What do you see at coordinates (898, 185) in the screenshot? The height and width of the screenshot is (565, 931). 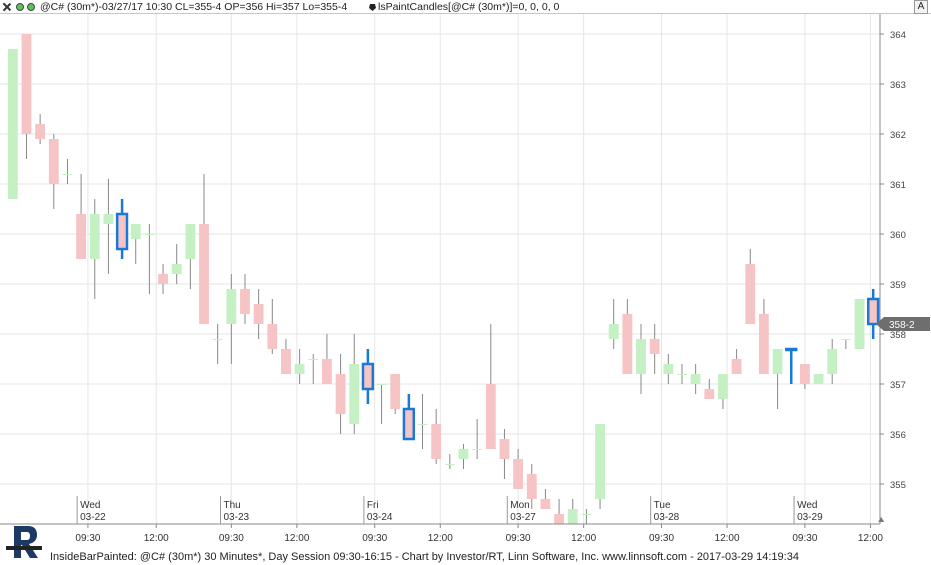 I see `y-tick-label: 361` at bounding box center [898, 185].